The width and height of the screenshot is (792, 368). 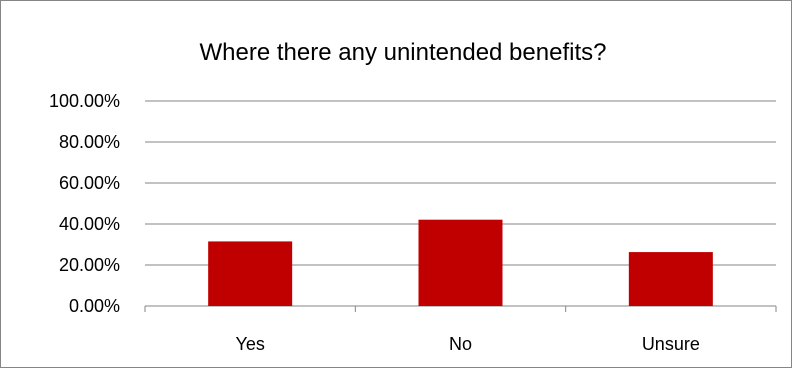 I want to click on chart-title: Where there any unintended benefits?, so click(x=403, y=52).